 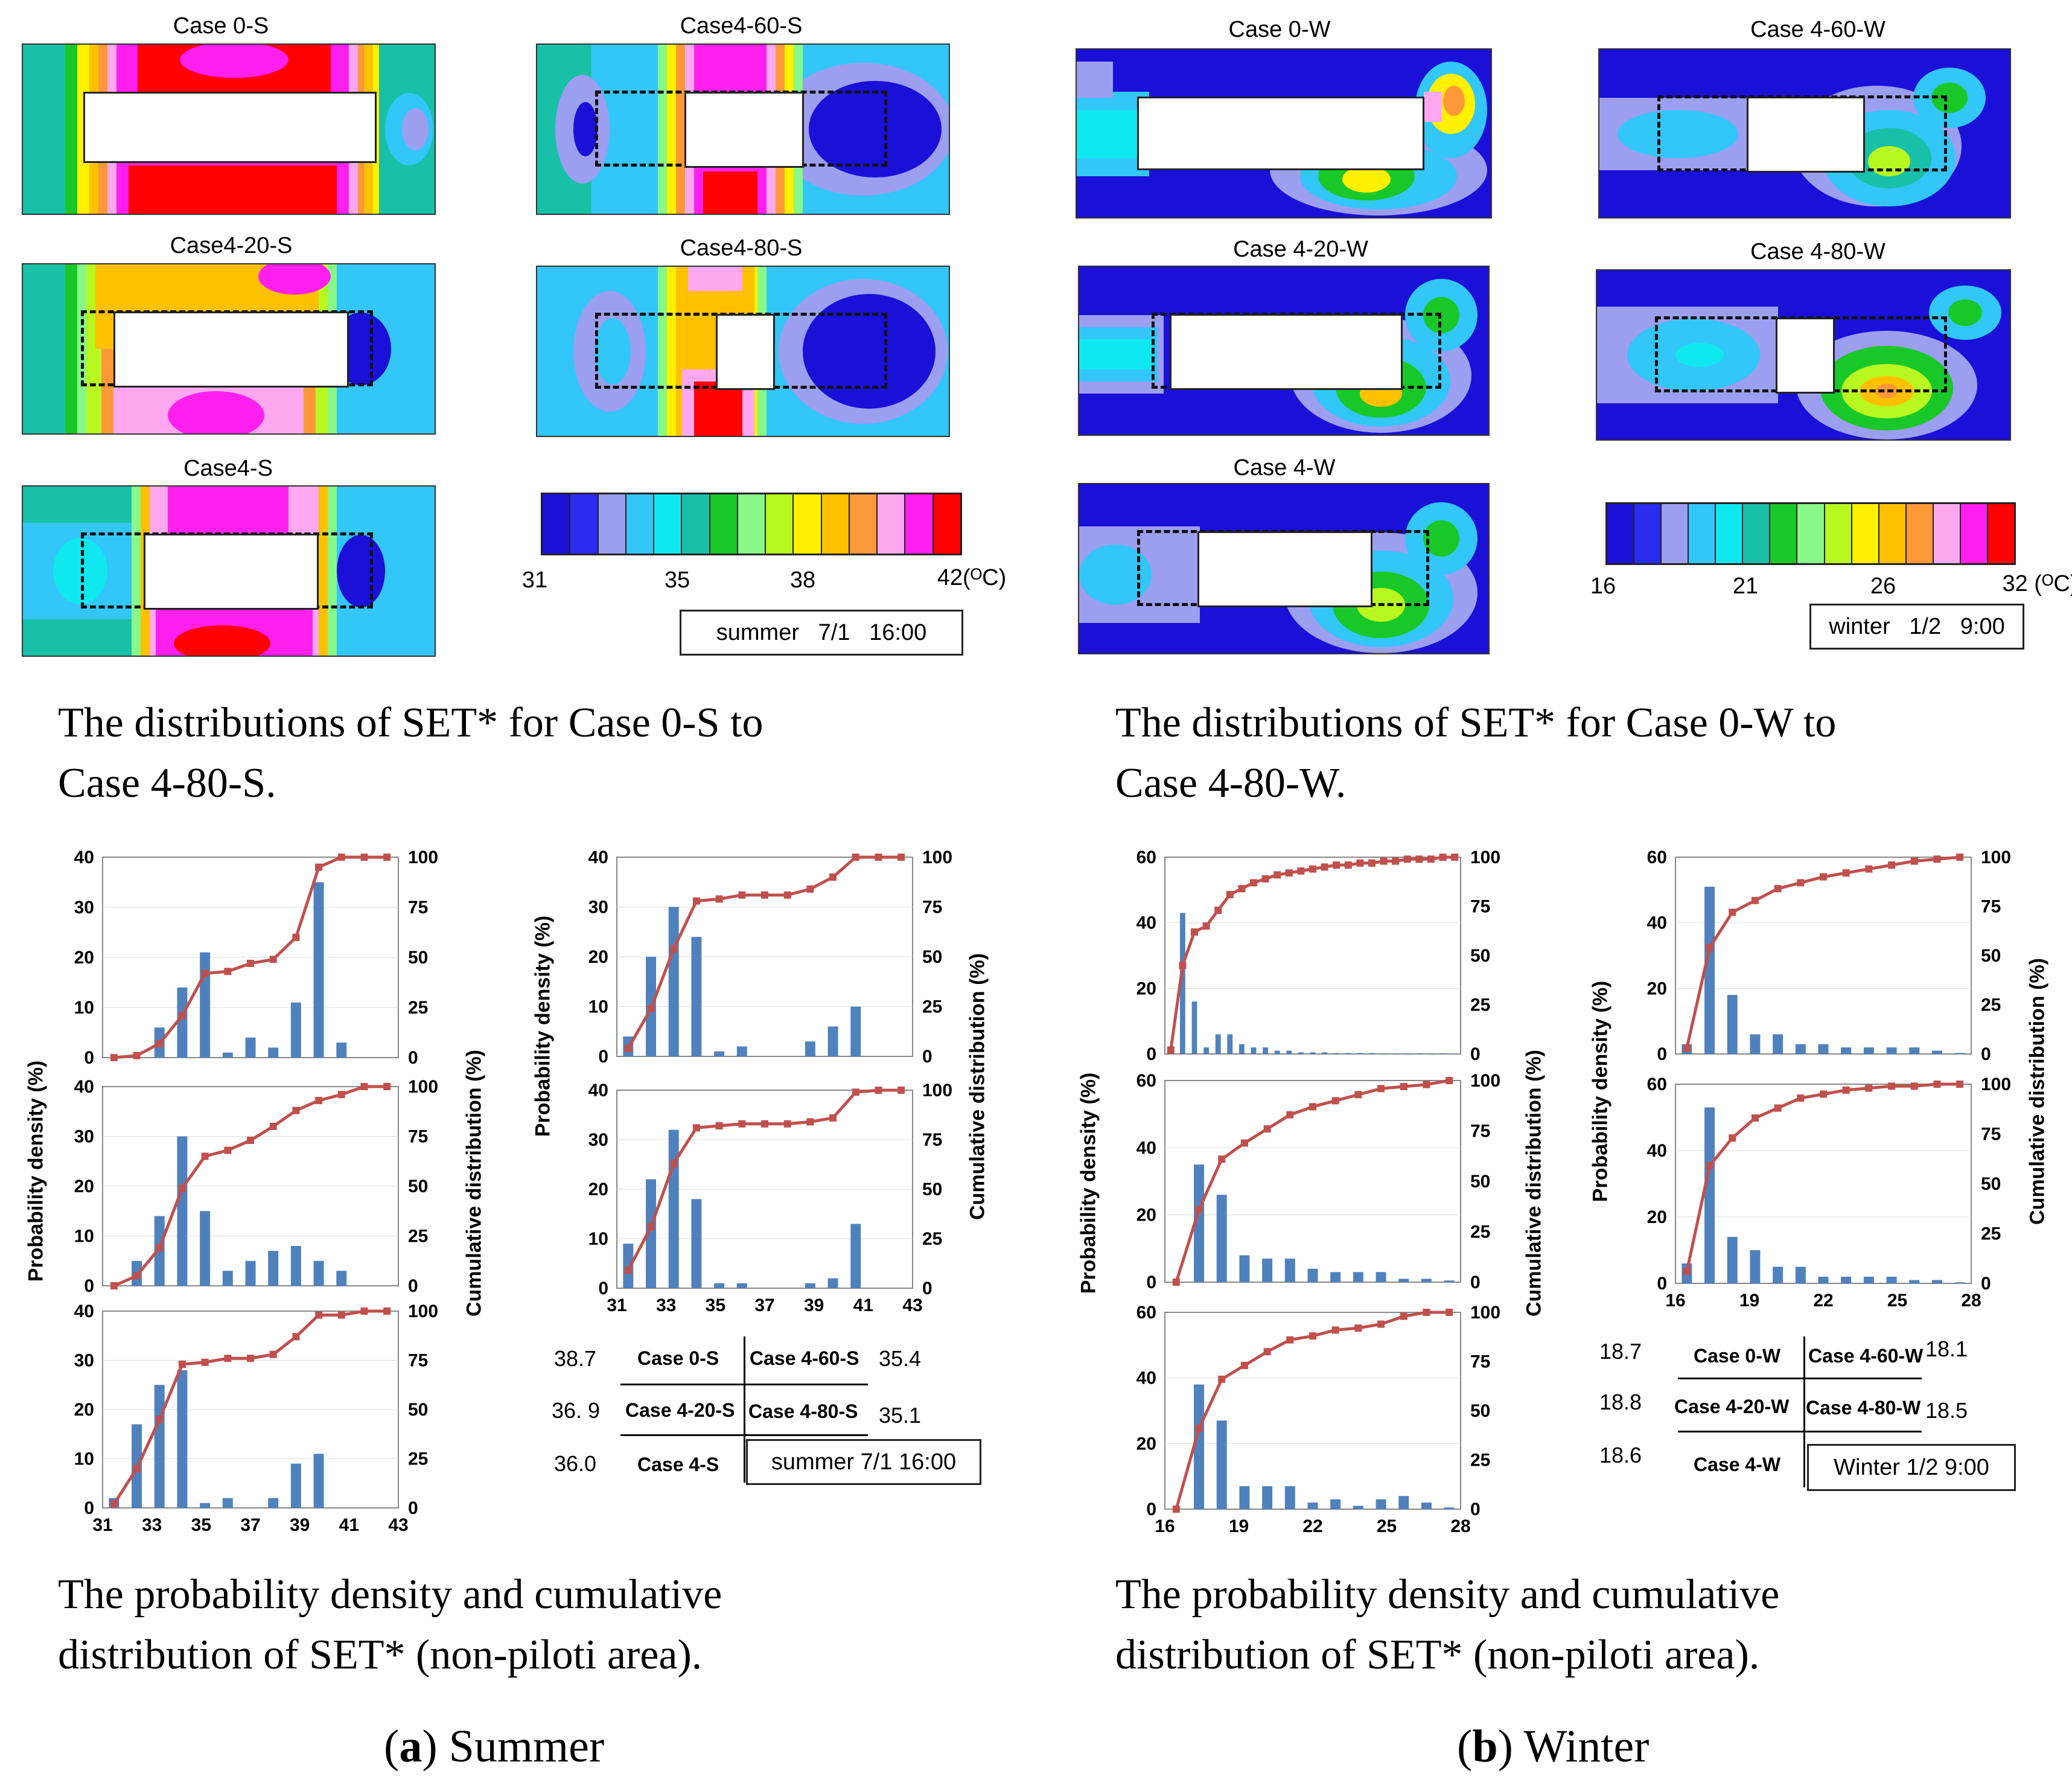 What do you see at coordinates (1991, 956) in the screenshot?
I see `y2-tick-label: 50` at bounding box center [1991, 956].